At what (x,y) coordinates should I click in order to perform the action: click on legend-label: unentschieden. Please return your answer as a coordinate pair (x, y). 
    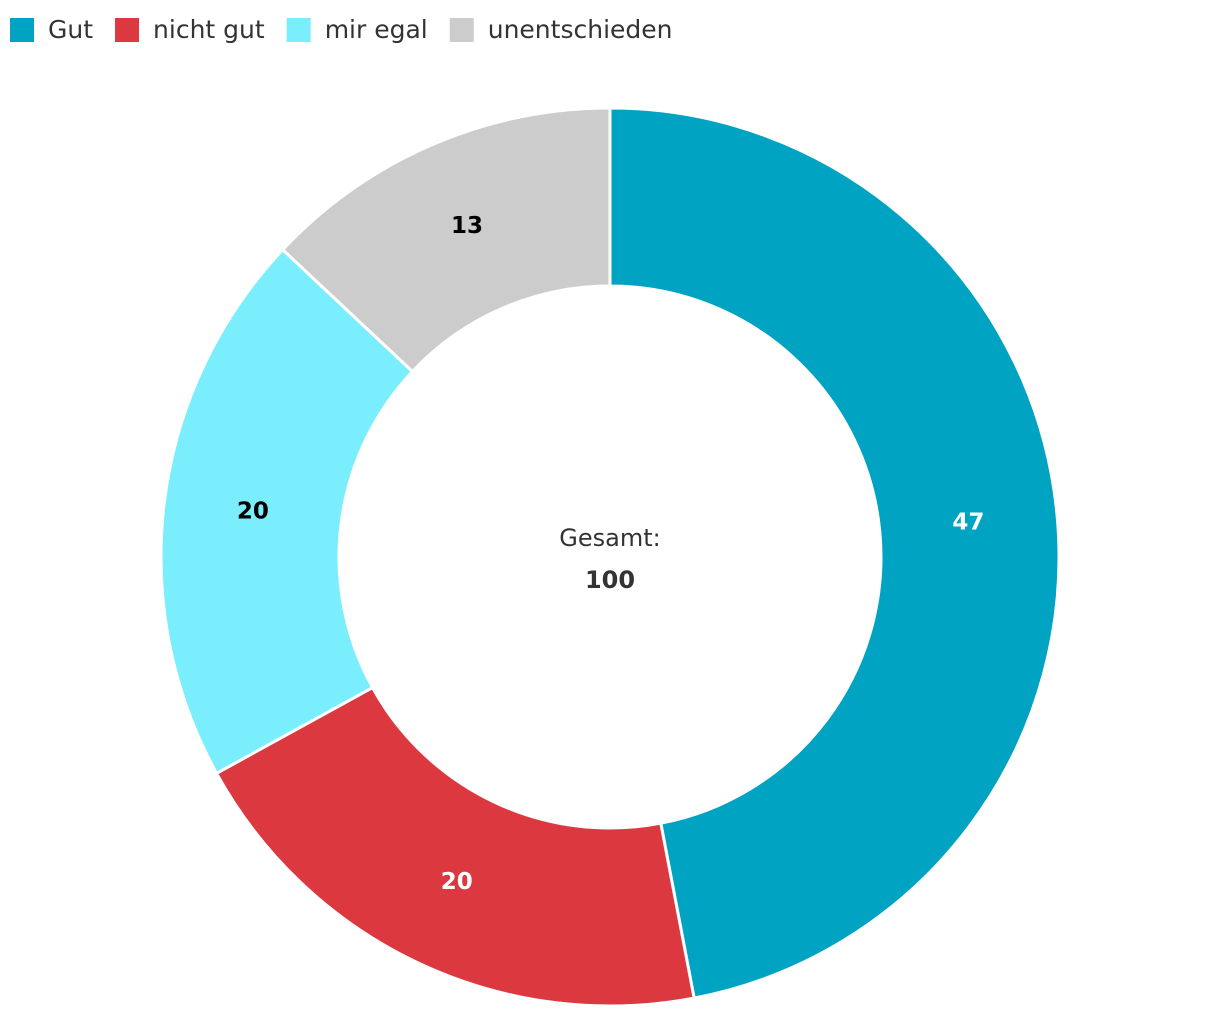
    Looking at the image, I should click on (580, 29).